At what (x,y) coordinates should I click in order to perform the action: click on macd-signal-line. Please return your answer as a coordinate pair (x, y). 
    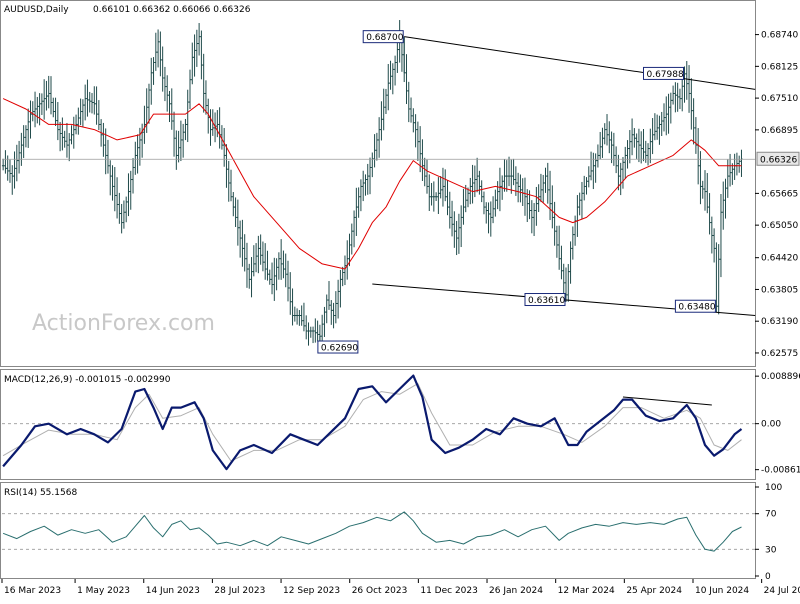
    Looking at the image, I should click on (372, 422).